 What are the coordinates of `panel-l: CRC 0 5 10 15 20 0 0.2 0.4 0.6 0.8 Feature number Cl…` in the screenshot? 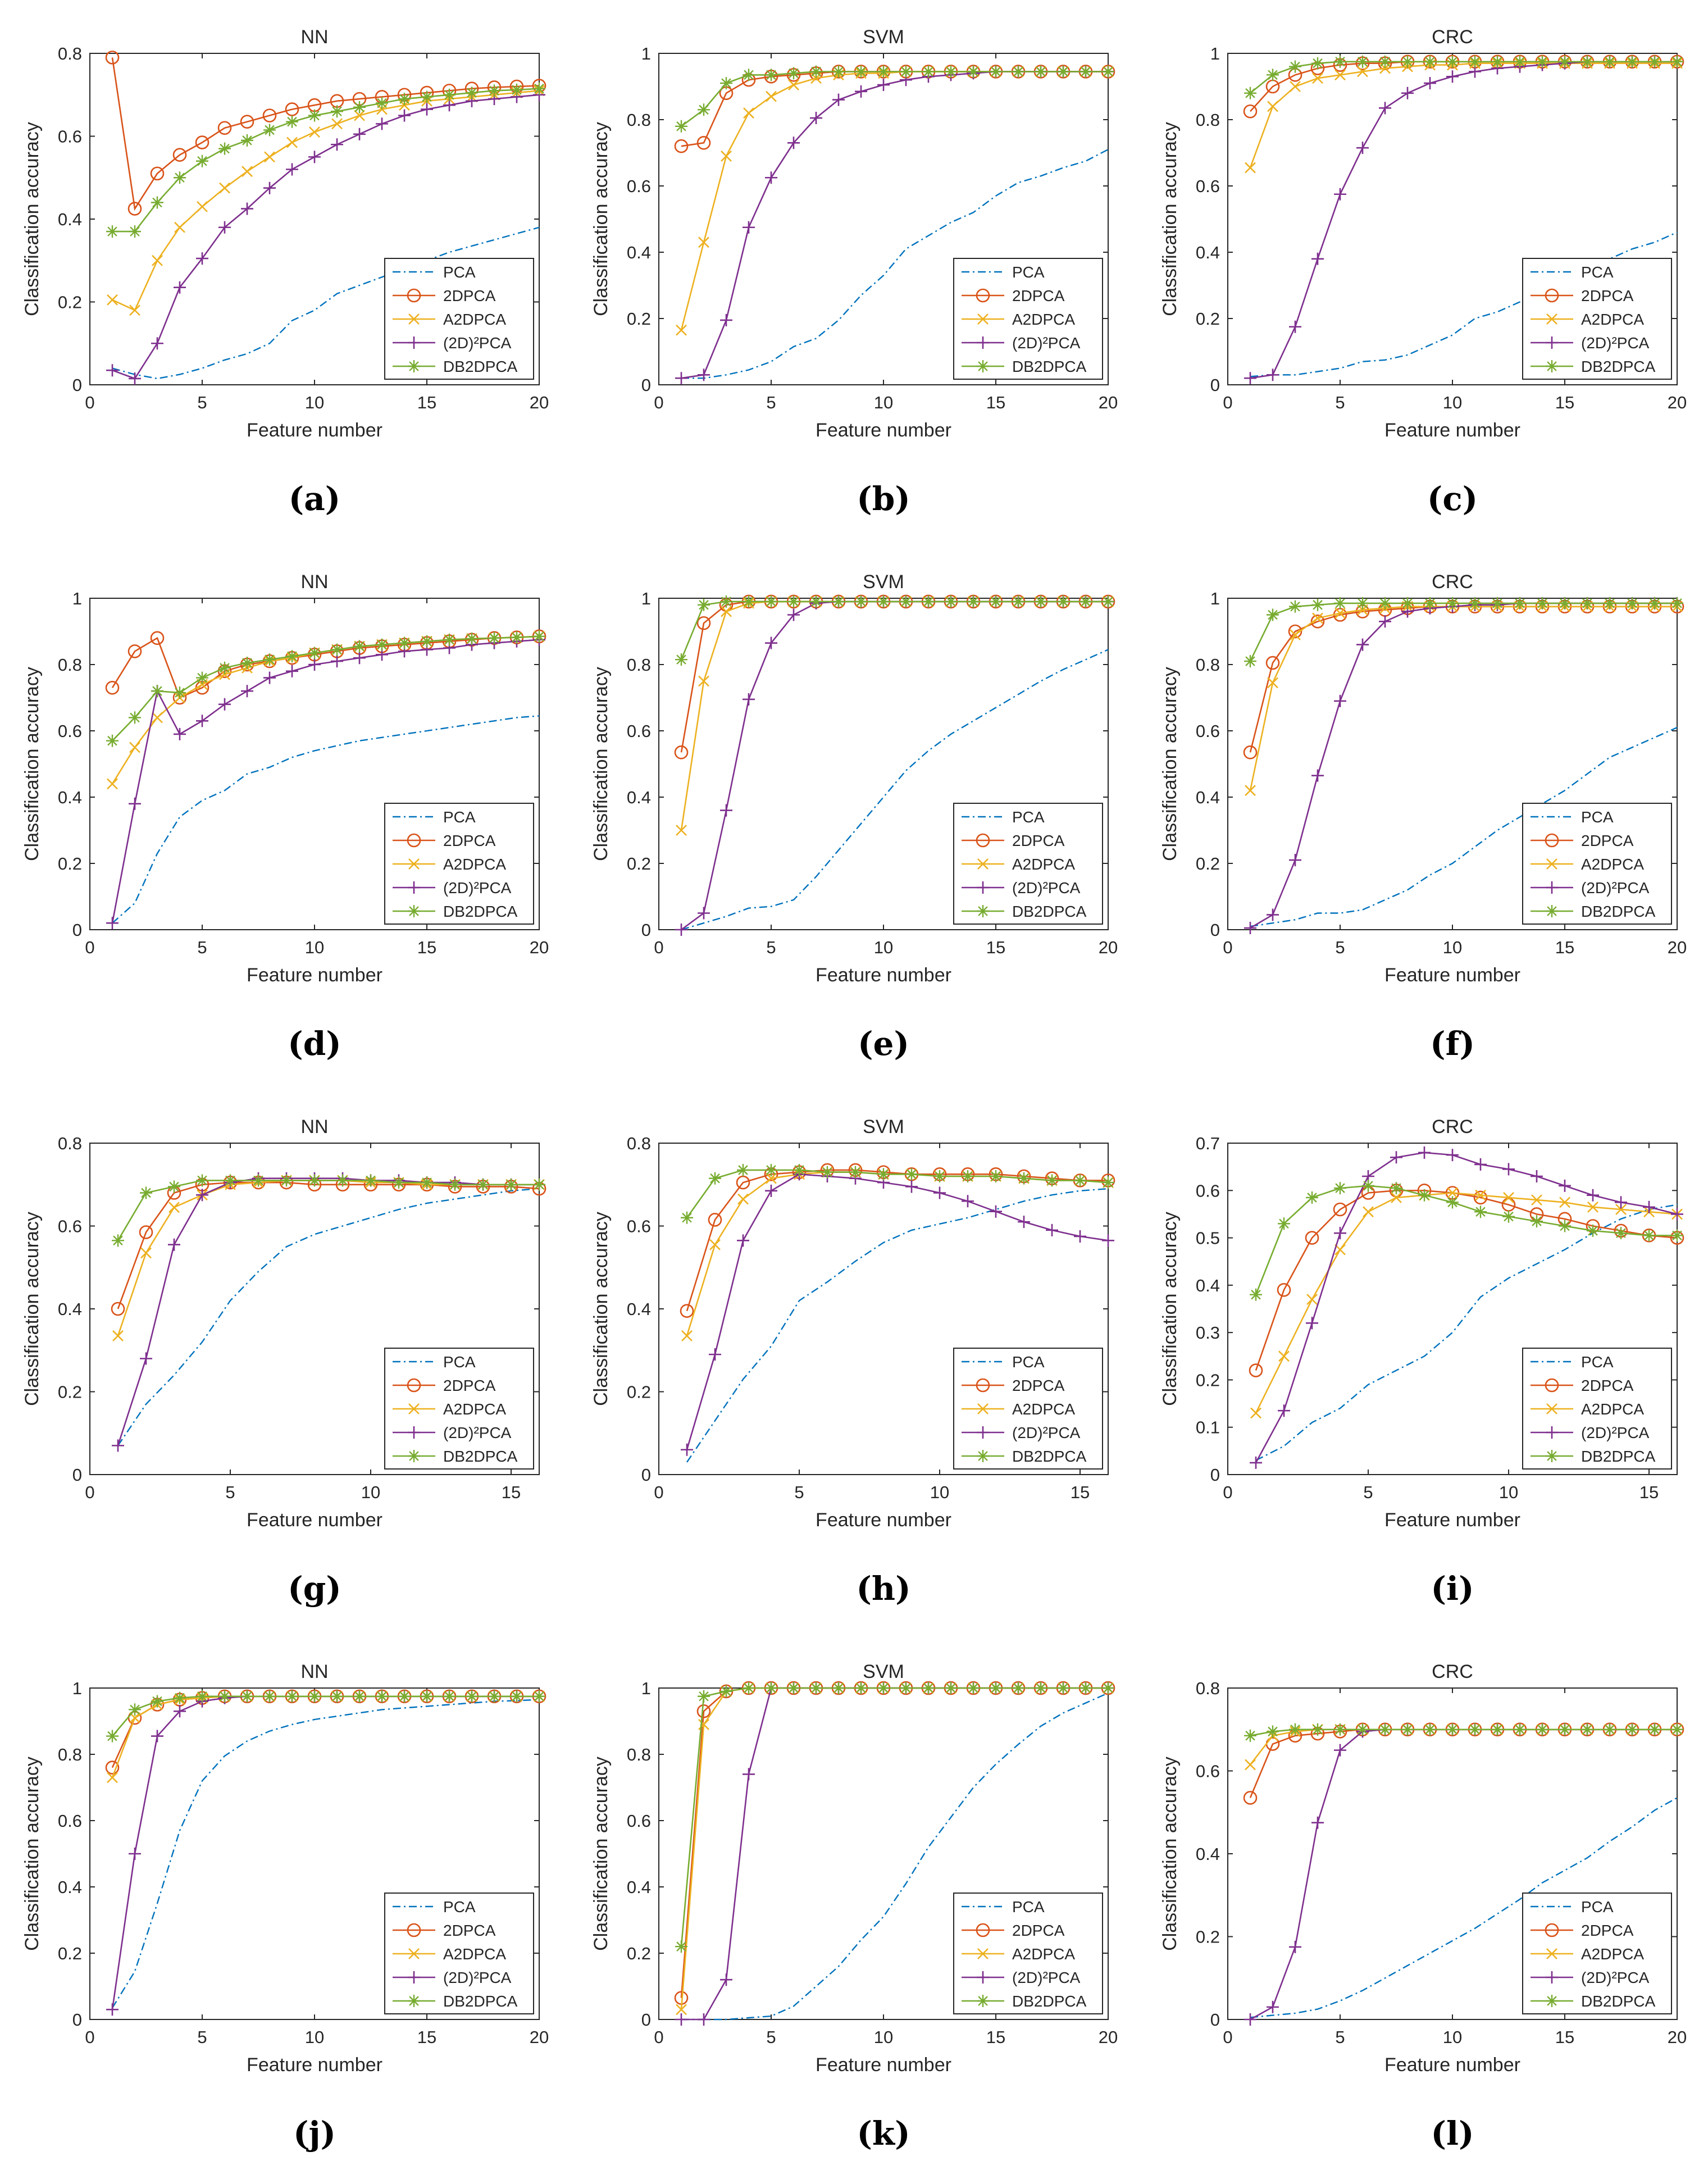 It's located at (1422, 1907).